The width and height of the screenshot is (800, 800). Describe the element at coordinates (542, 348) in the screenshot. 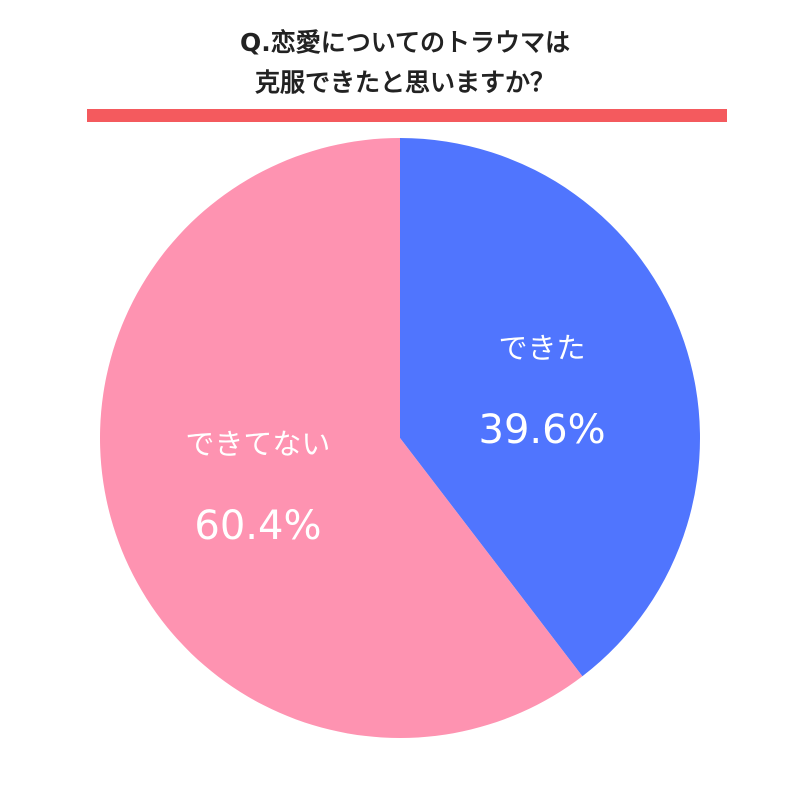

I see `slice-category-label: できた` at that location.